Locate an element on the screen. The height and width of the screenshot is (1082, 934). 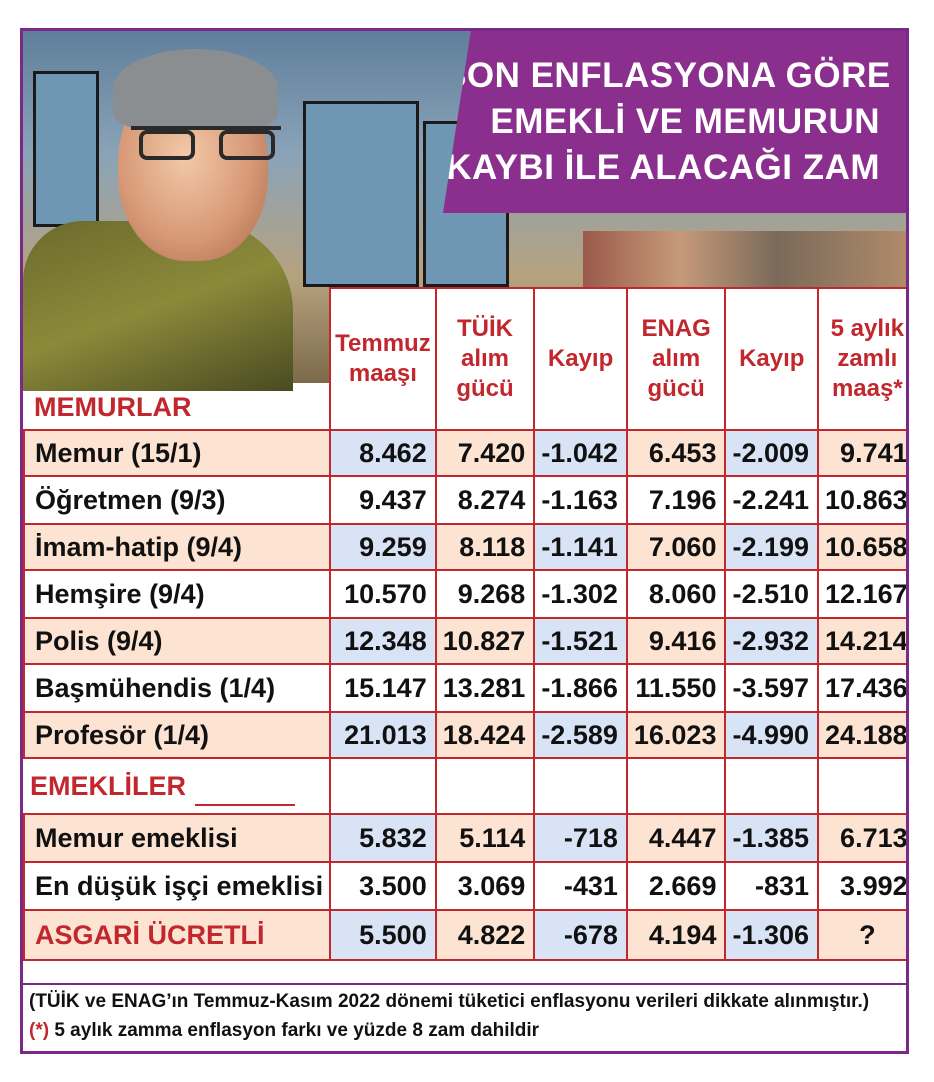
cell-kayip-enag: -2.932 is located at coordinates (772, 641).